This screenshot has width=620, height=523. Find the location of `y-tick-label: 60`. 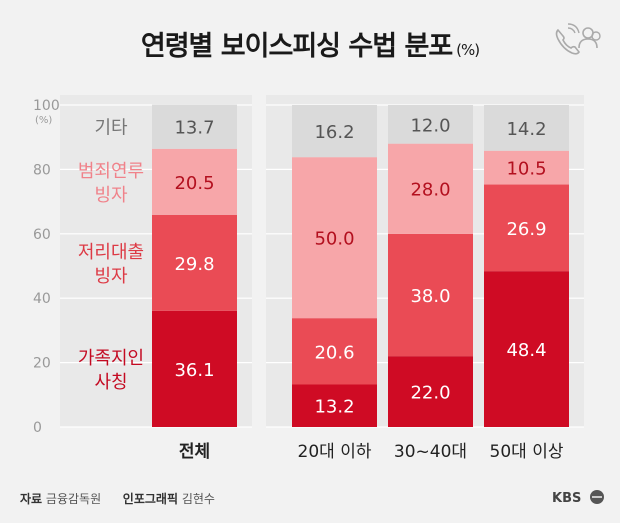

y-tick-label: 60 is located at coordinates (42, 235).